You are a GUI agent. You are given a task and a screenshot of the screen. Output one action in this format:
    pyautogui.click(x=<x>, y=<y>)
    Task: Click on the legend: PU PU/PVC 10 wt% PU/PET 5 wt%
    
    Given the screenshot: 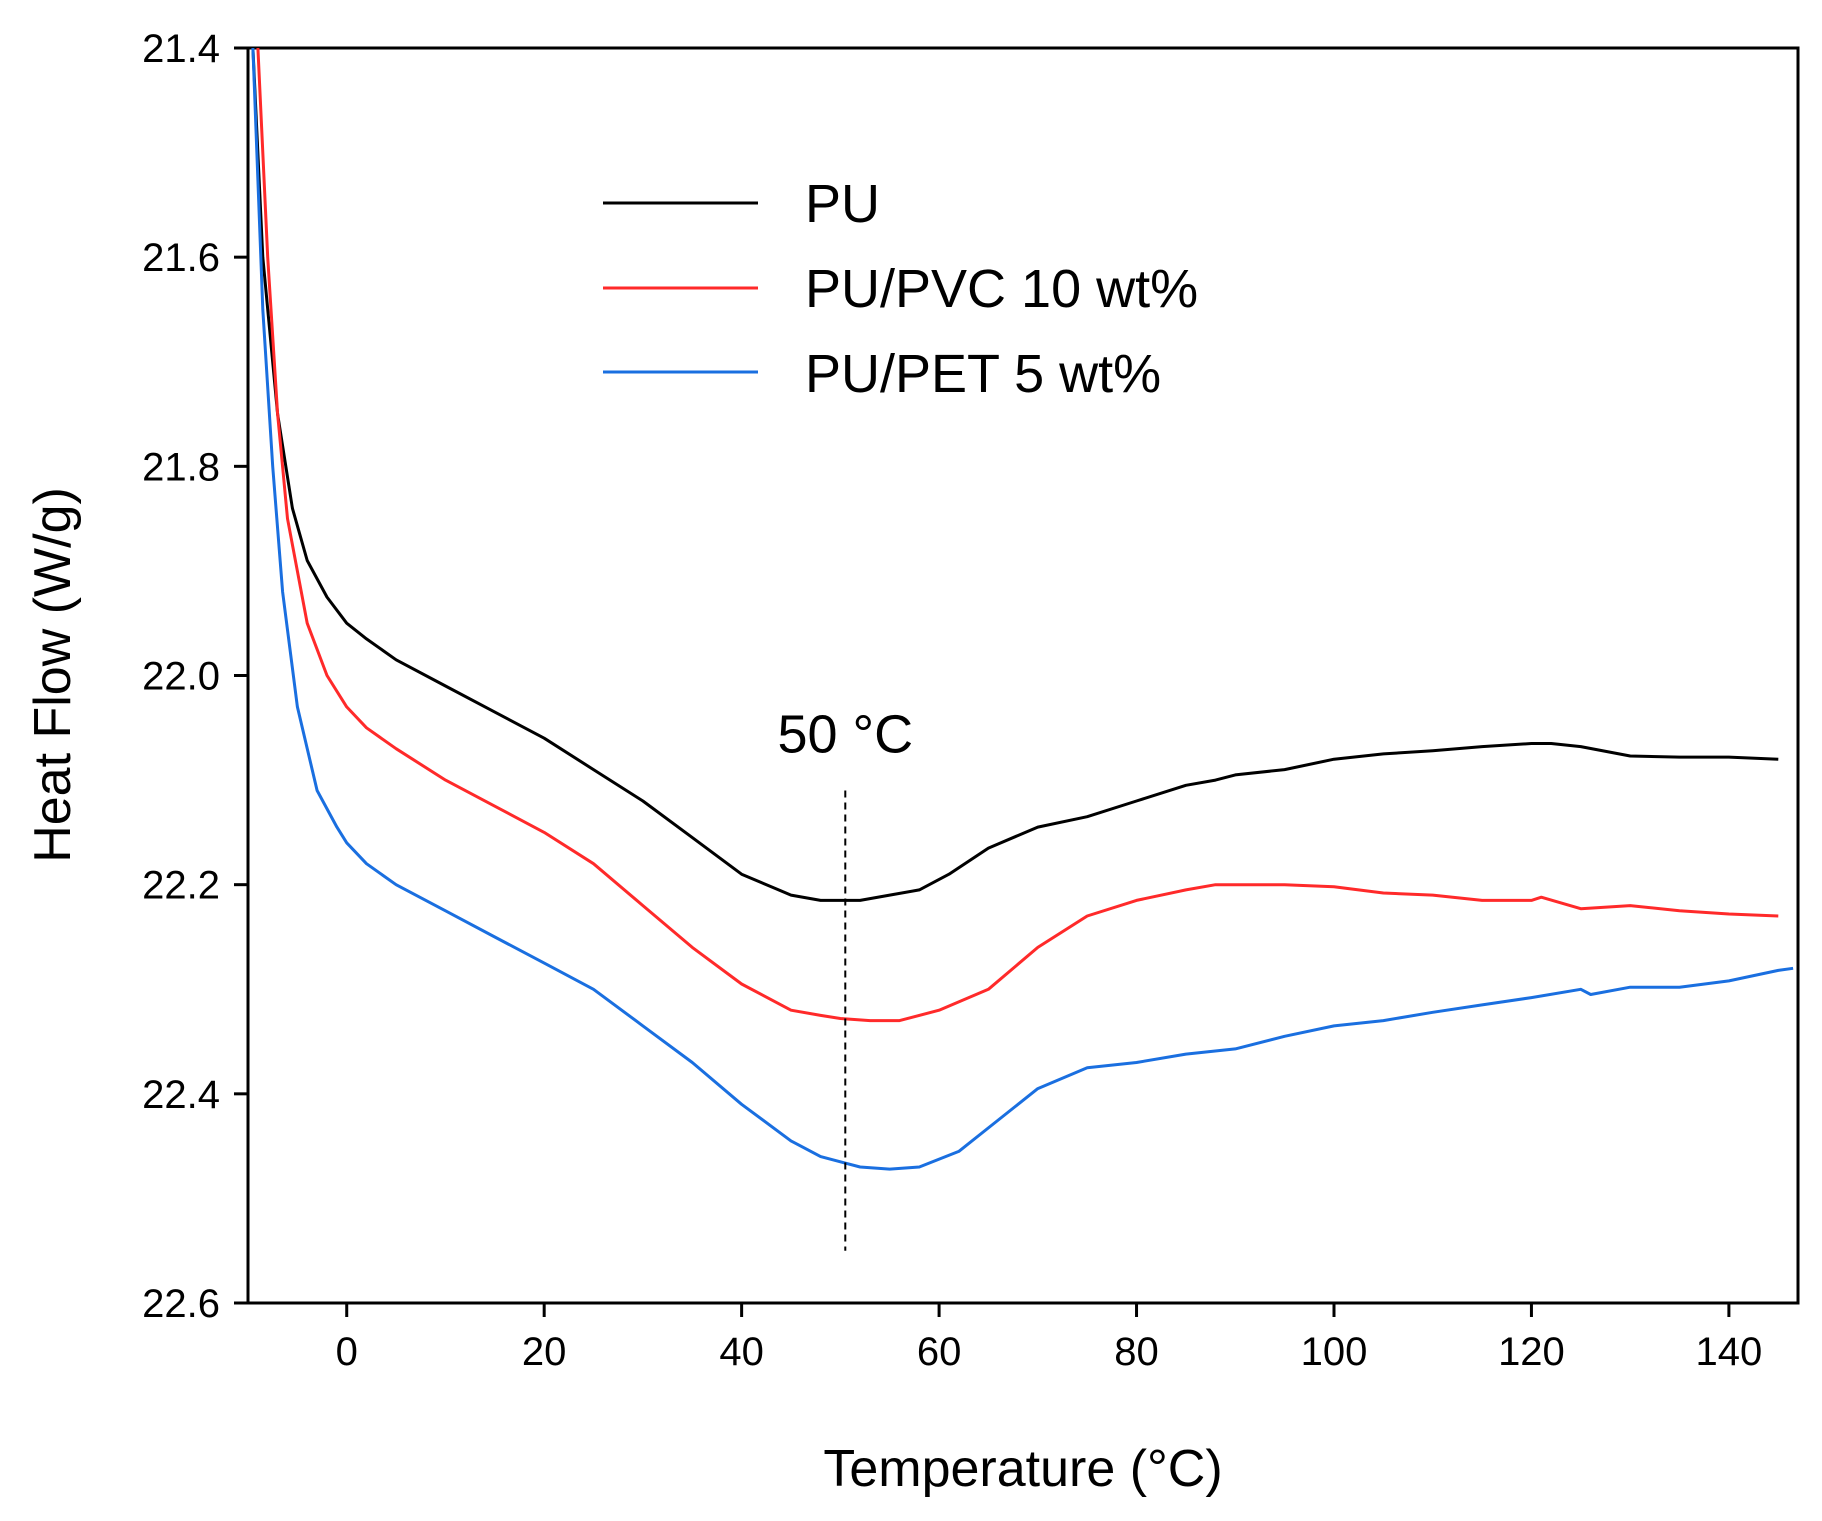 What is the action you would take?
    pyautogui.click(x=900, y=289)
    